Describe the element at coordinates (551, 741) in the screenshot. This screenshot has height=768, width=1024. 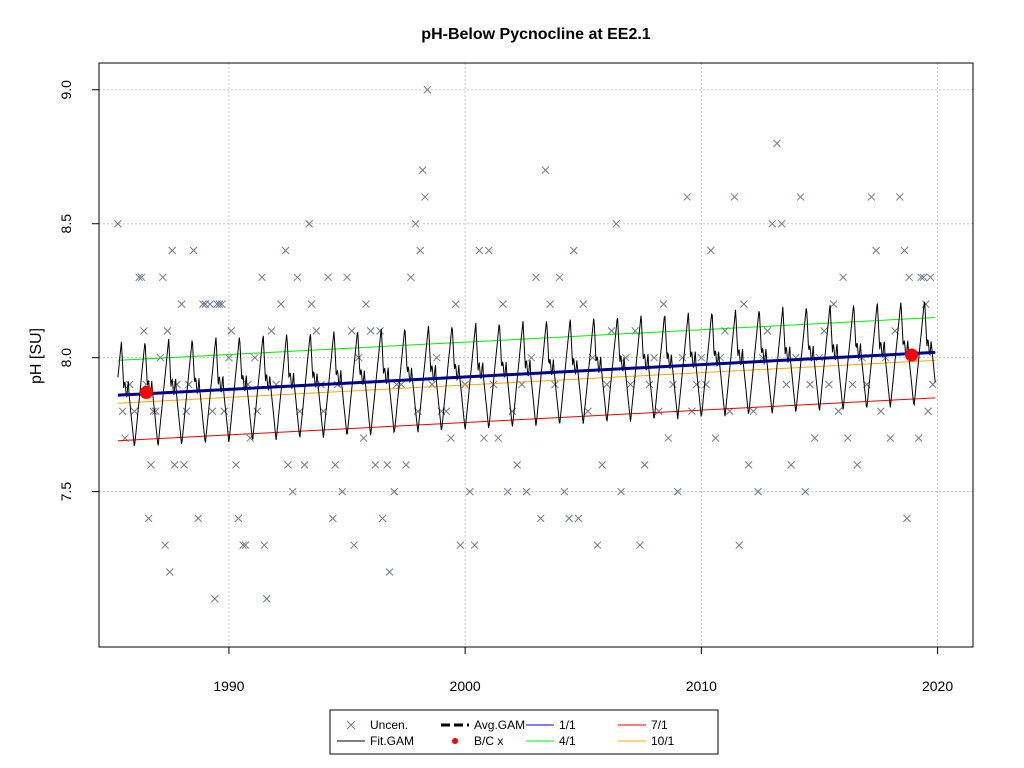
I see `legend-item: 4/1` at that location.